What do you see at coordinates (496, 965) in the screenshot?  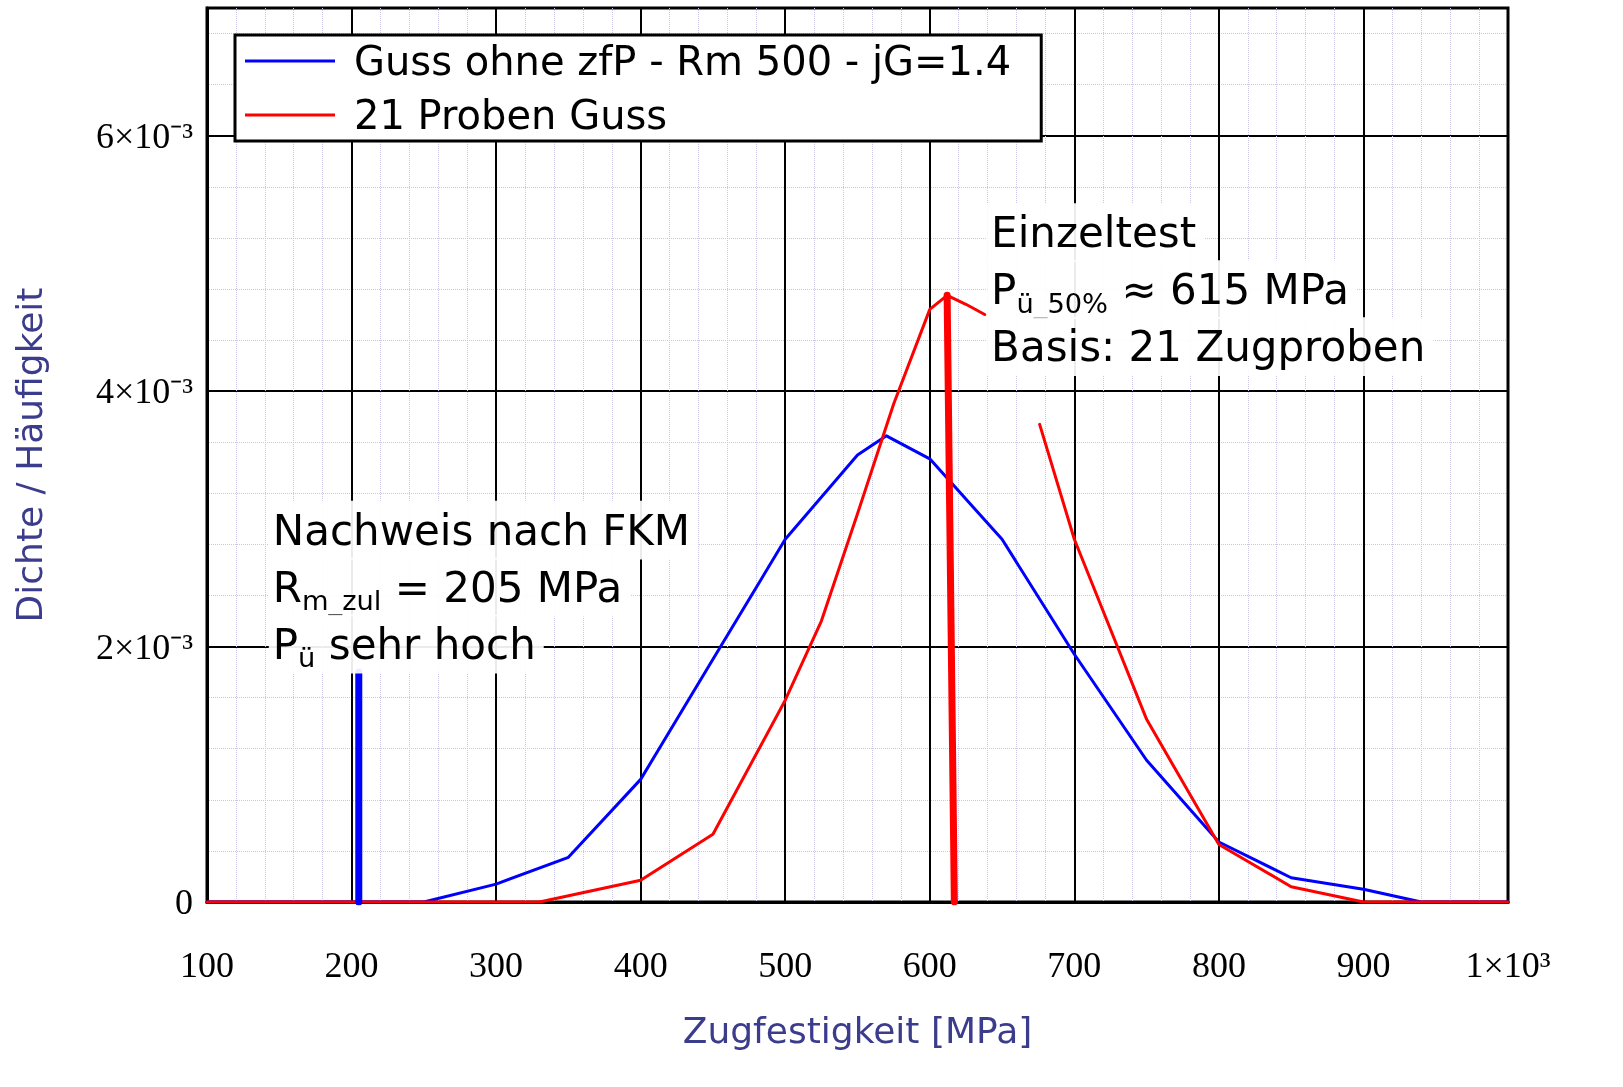 I see `x-tick-label: 300` at bounding box center [496, 965].